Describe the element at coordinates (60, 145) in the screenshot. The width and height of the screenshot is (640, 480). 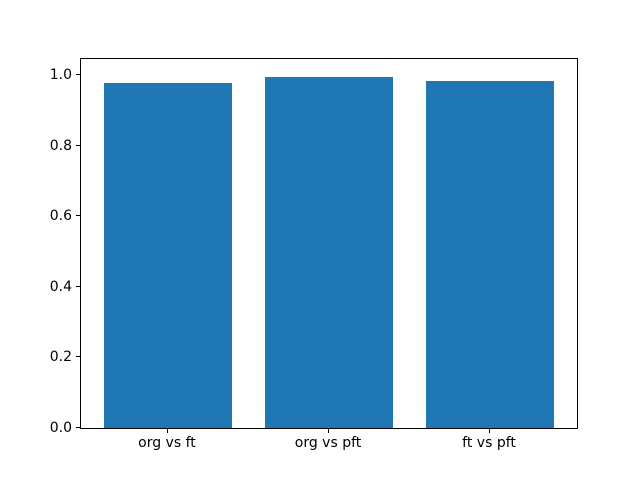
I see `y-tick-label: 0.8` at that location.